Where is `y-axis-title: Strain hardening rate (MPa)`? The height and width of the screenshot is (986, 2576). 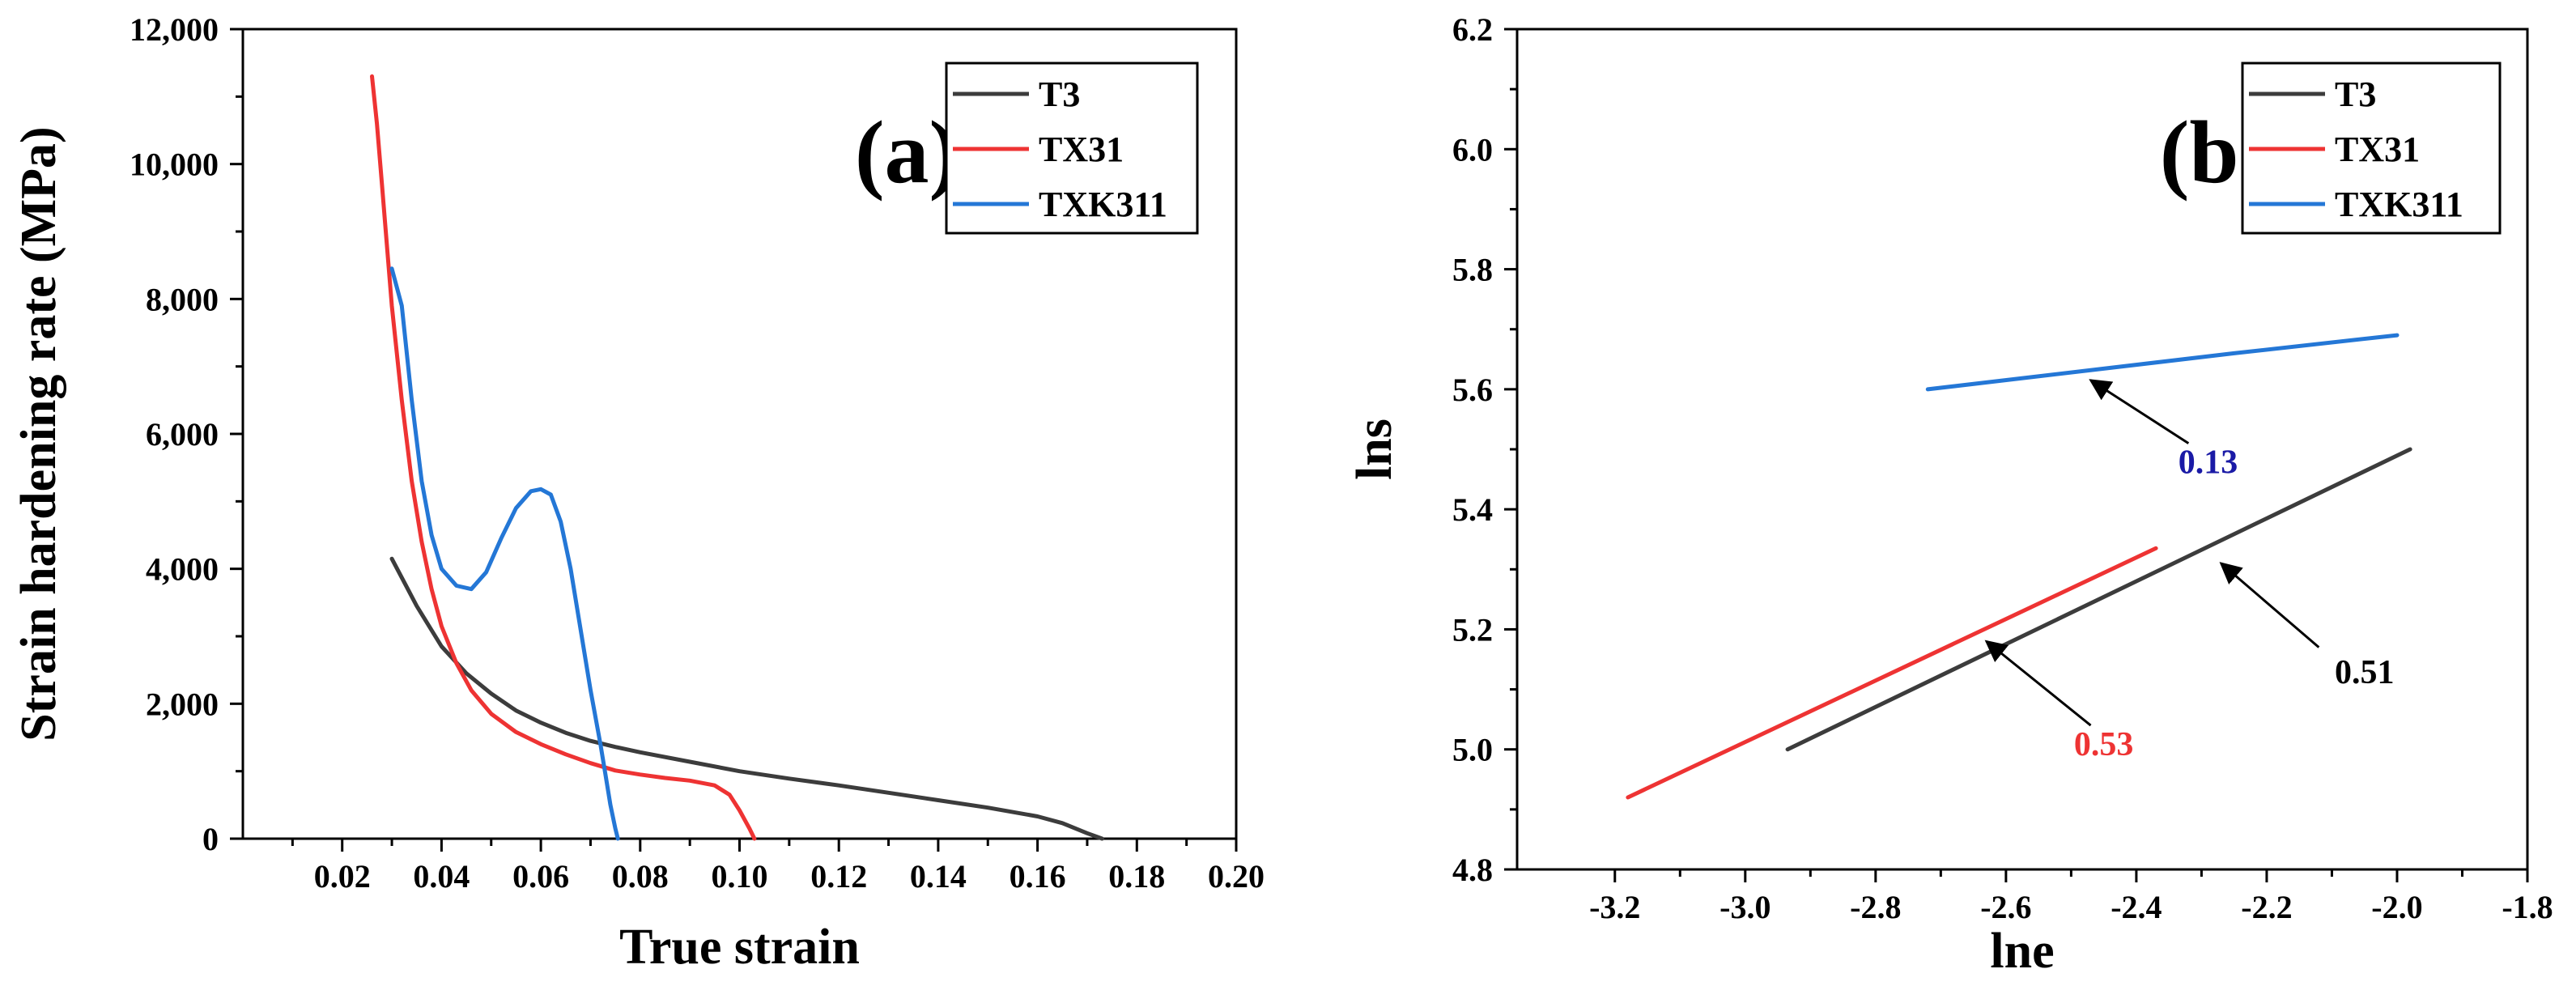
y-axis-title: Strain hardening rate (MPa) is located at coordinates (38, 433).